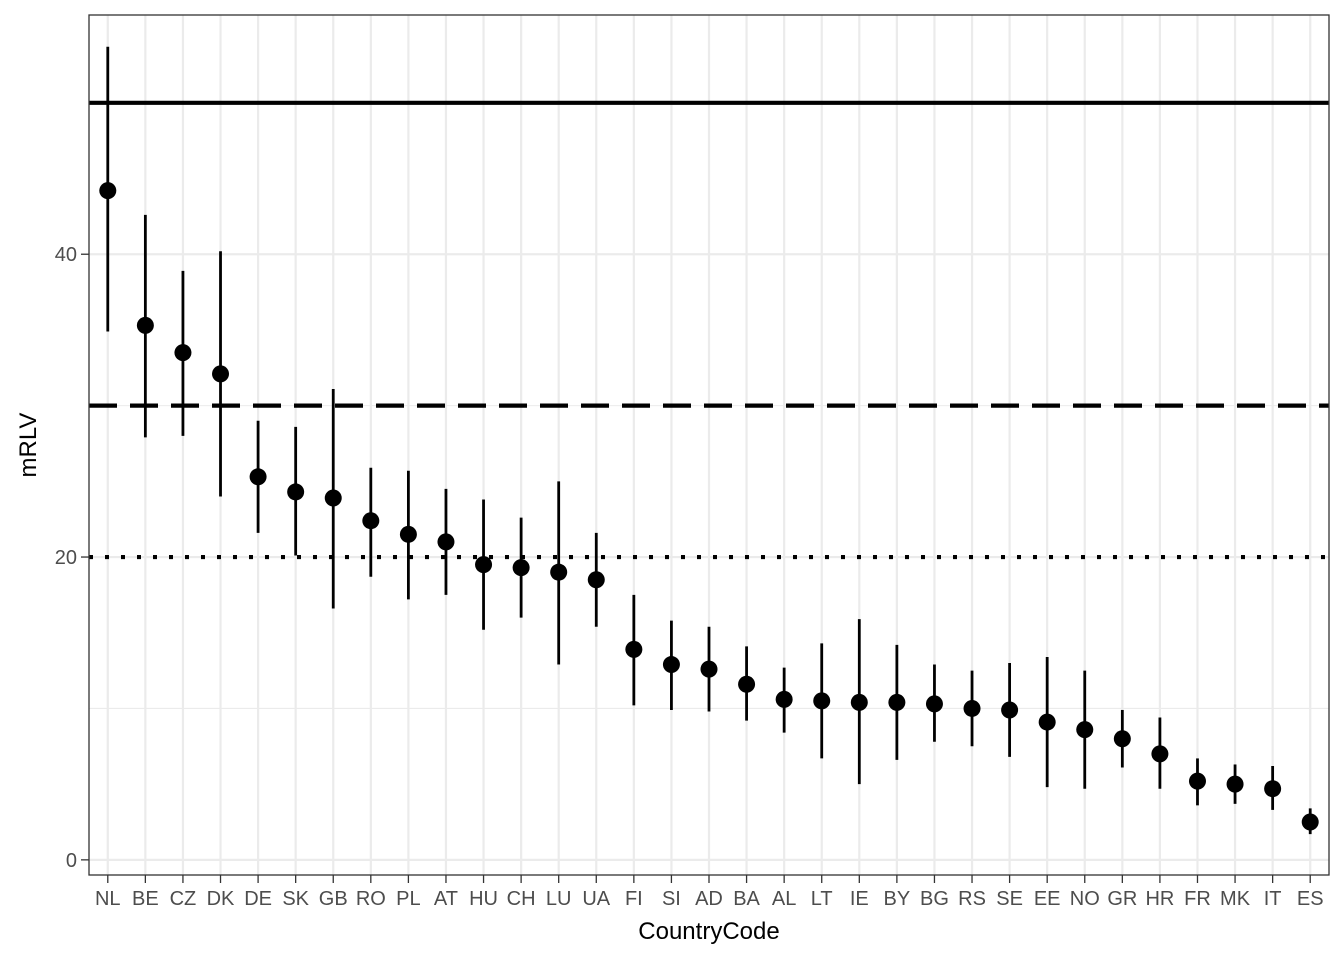 Image resolution: width=1344 pixels, height=960 pixels. I want to click on x-tick-label-nl: NL, so click(108, 899).